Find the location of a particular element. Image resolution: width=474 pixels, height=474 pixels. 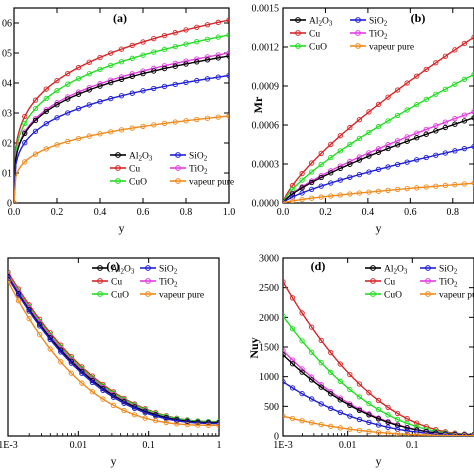

legend-label: Al2O3 is located at coordinates (321, 22).